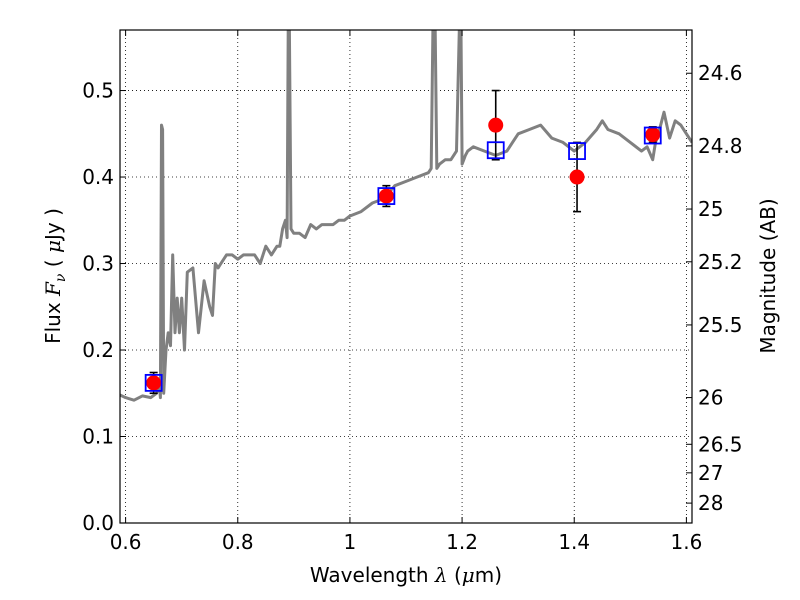  Describe the element at coordinates (238, 542) in the screenshot. I see `x-tick-label: 0.8` at that location.